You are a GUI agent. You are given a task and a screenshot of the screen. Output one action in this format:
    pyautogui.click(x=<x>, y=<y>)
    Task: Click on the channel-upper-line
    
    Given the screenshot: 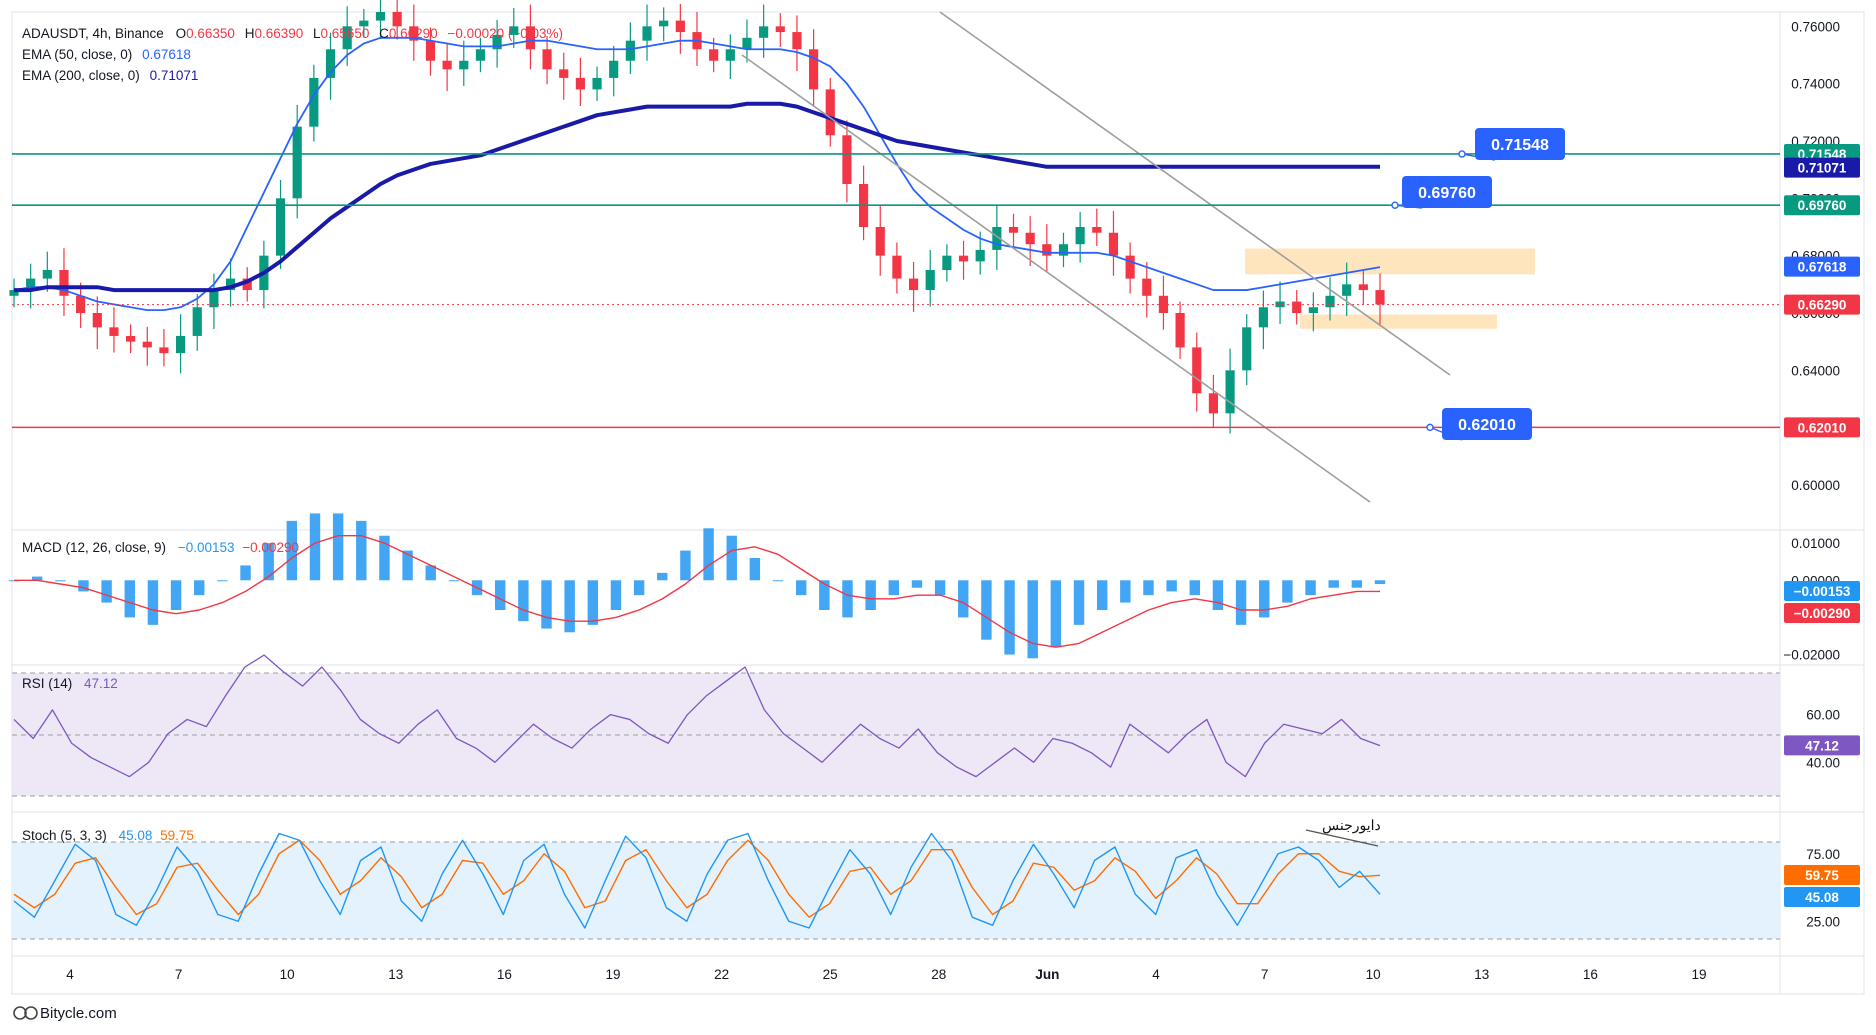 What is the action you would take?
    pyautogui.click(x=1195, y=193)
    